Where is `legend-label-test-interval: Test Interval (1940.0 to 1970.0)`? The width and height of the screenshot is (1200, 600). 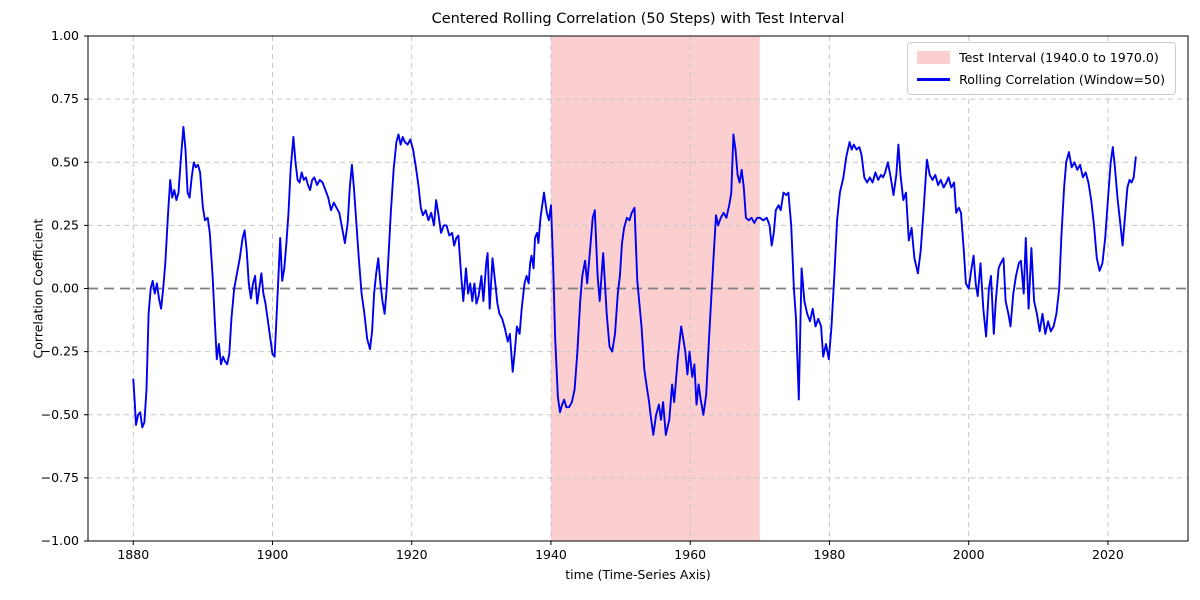
legend-label-test-interval: Test Interval (1940.0 to 1970.0) is located at coordinates (1059, 57).